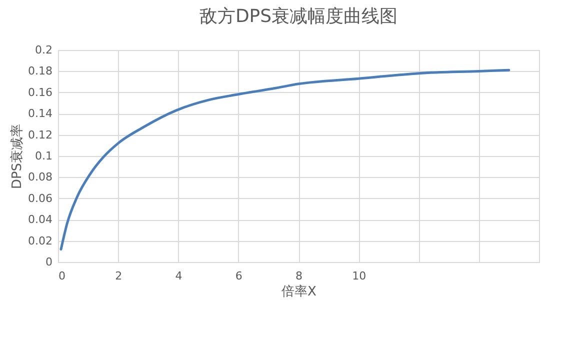 This screenshot has width=580, height=349. What do you see at coordinates (43, 156) in the screenshot?
I see `y-tick-label: 0.1` at bounding box center [43, 156].